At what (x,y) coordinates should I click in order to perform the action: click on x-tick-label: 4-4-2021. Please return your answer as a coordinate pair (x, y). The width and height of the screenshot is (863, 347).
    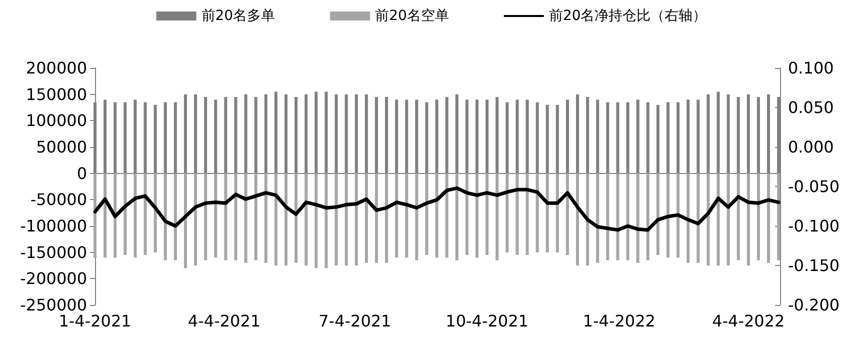
    Looking at the image, I should click on (224, 321).